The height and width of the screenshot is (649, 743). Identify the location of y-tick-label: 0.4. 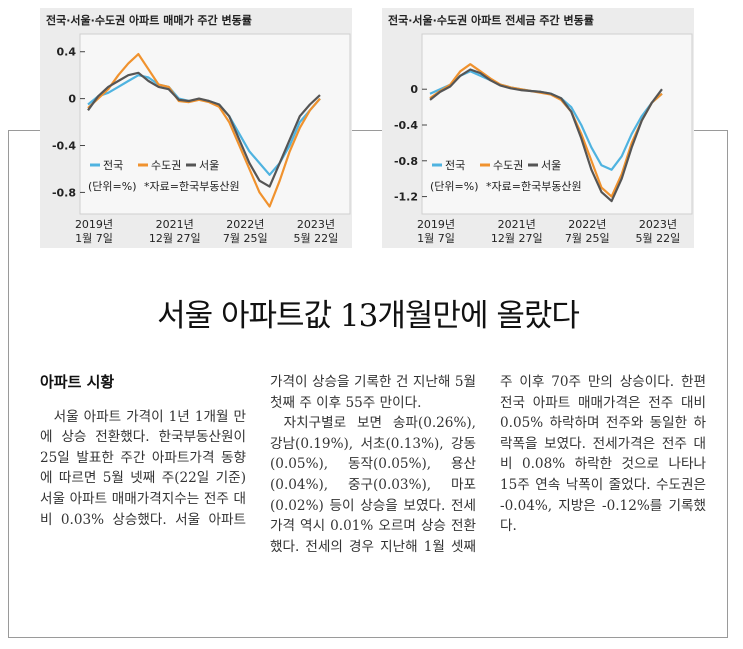
(67, 52).